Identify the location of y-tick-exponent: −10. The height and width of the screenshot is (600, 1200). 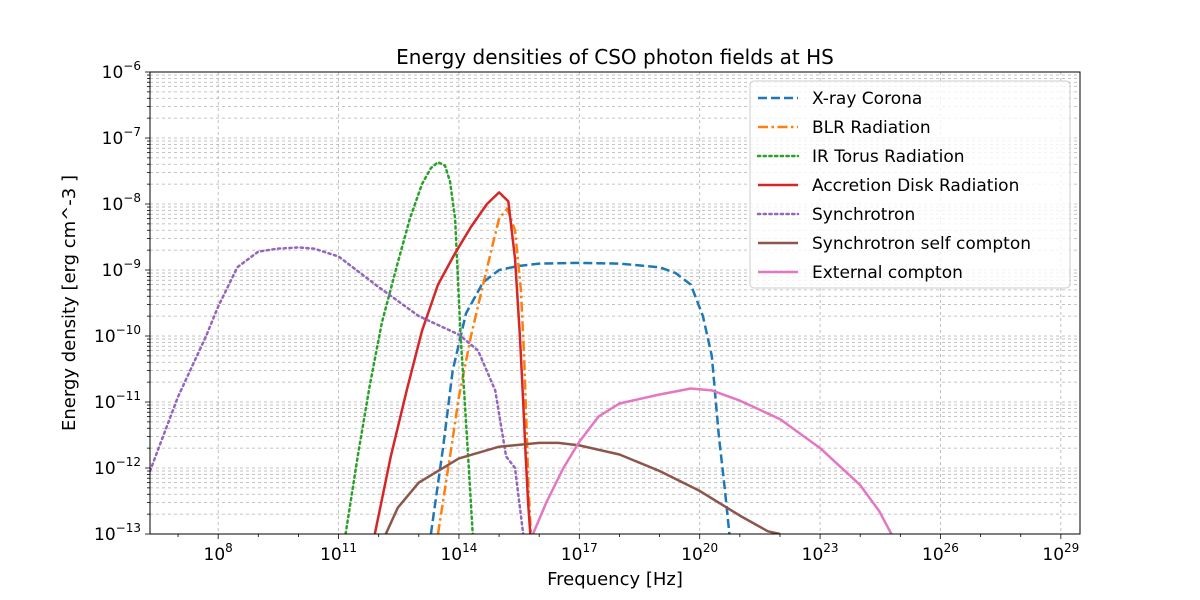
(128, 330).